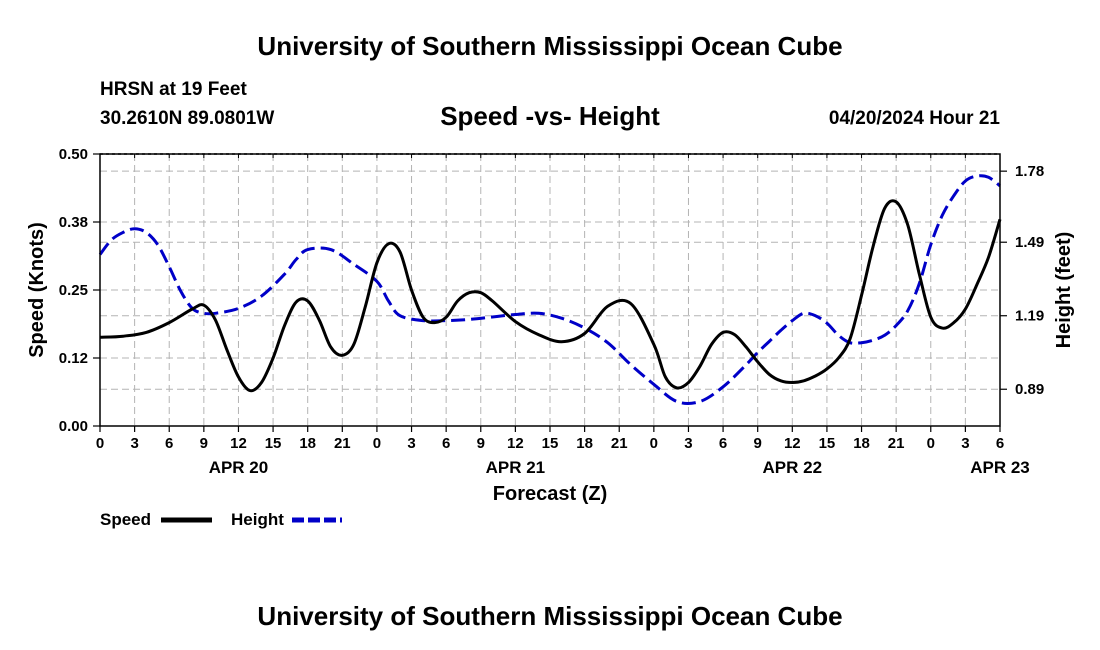 This screenshot has width=1100, height=650. Describe the element at coordinates (73, 290) in the screenshot. I see `y-tick-label: 0.25` at that location.